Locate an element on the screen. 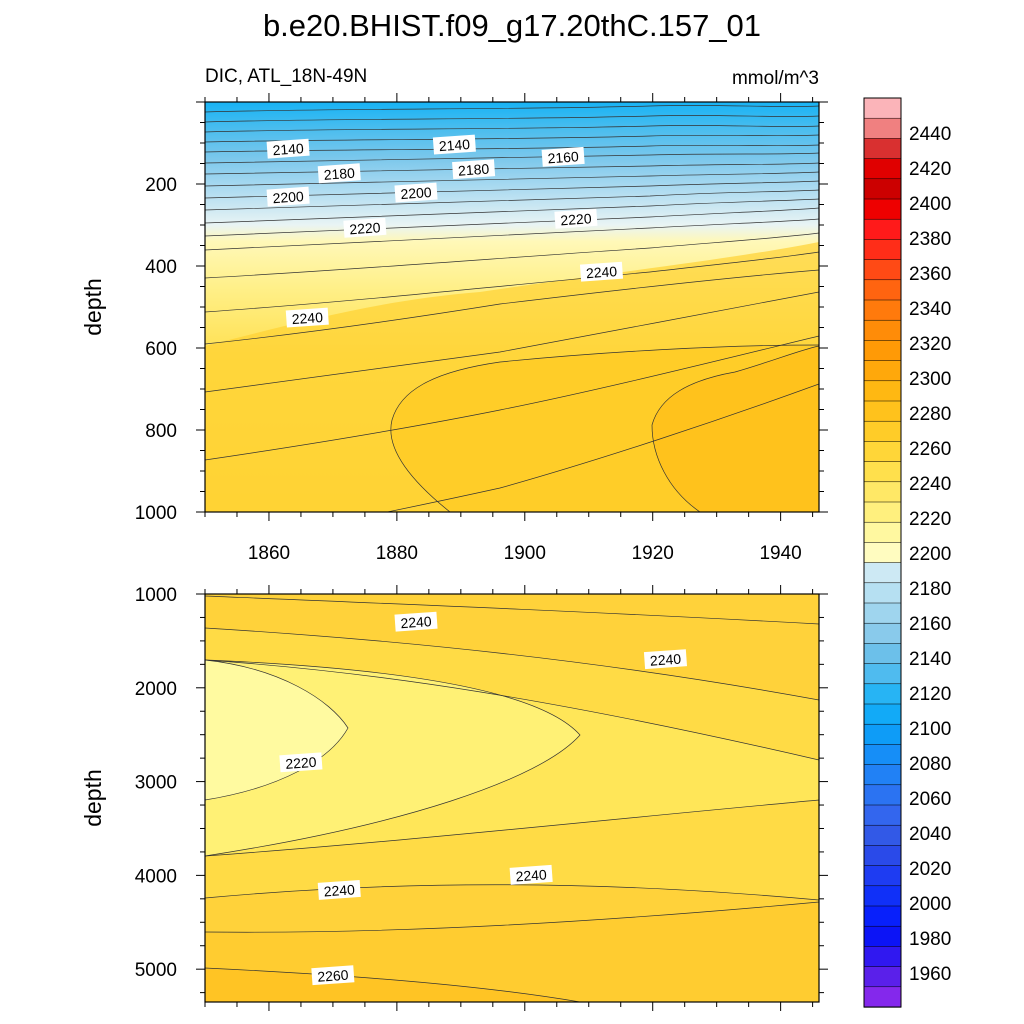 This screenshot has width=1024, height=1024. x-tick-label: 1920 is located at coordinates (653, 553).